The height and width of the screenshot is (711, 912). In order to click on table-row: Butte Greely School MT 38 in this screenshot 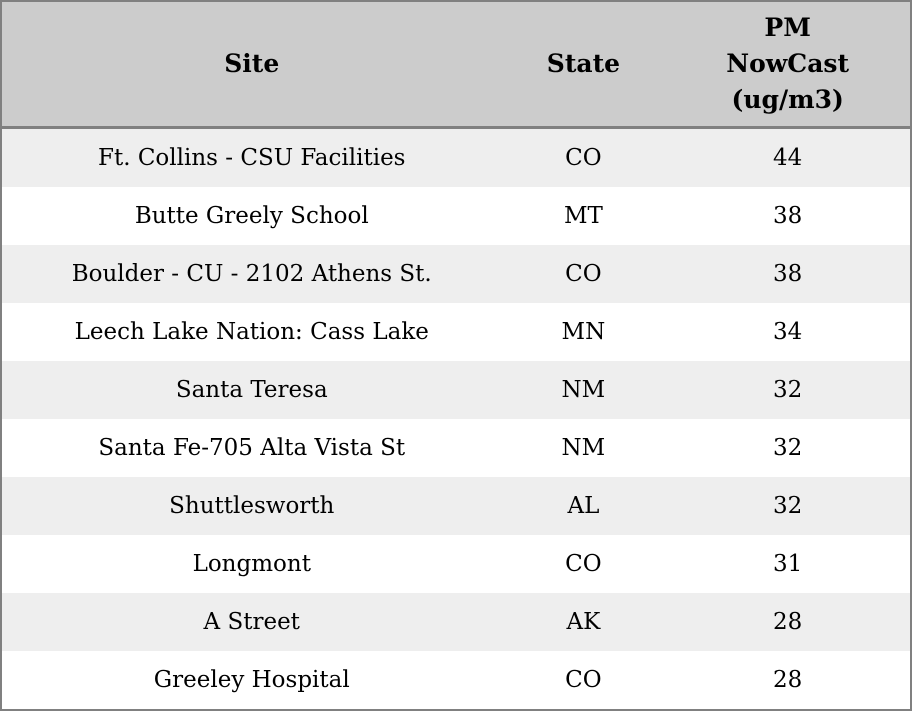, I will do `click(456, 216)`.